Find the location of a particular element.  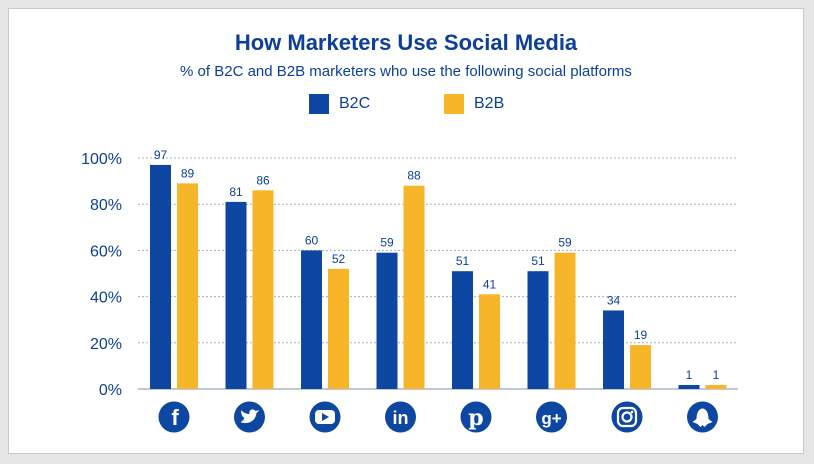

instagram-icon is located at coordinates (627, 417).